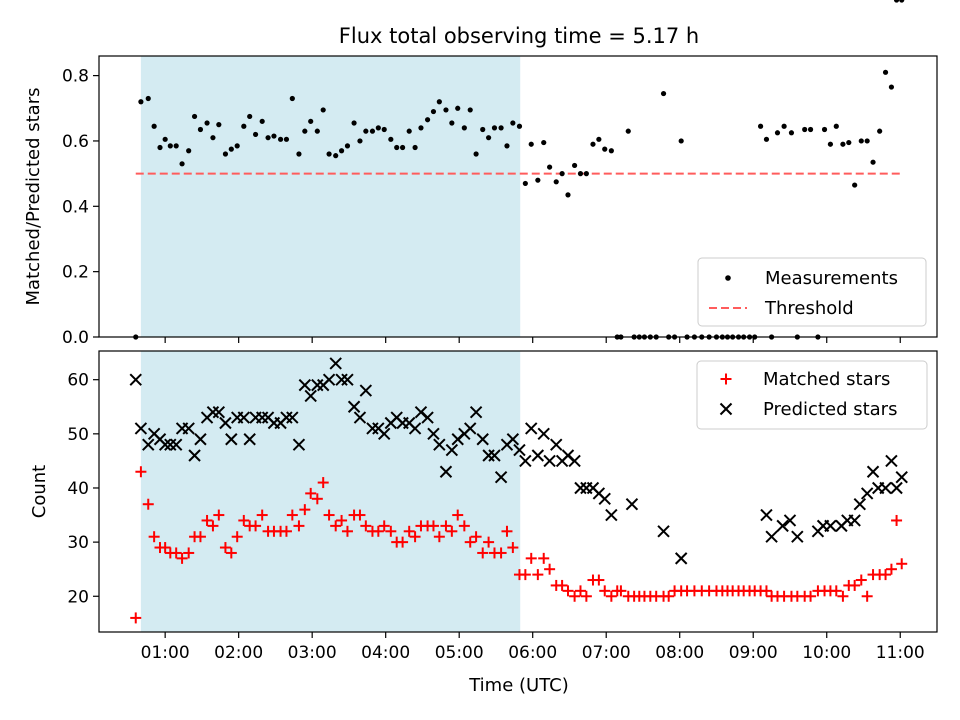  What do you see at coordinates (812, 292) in the screenshot?
I see `top-legend: Measurements Threshold` at bounding box center [812, 292].